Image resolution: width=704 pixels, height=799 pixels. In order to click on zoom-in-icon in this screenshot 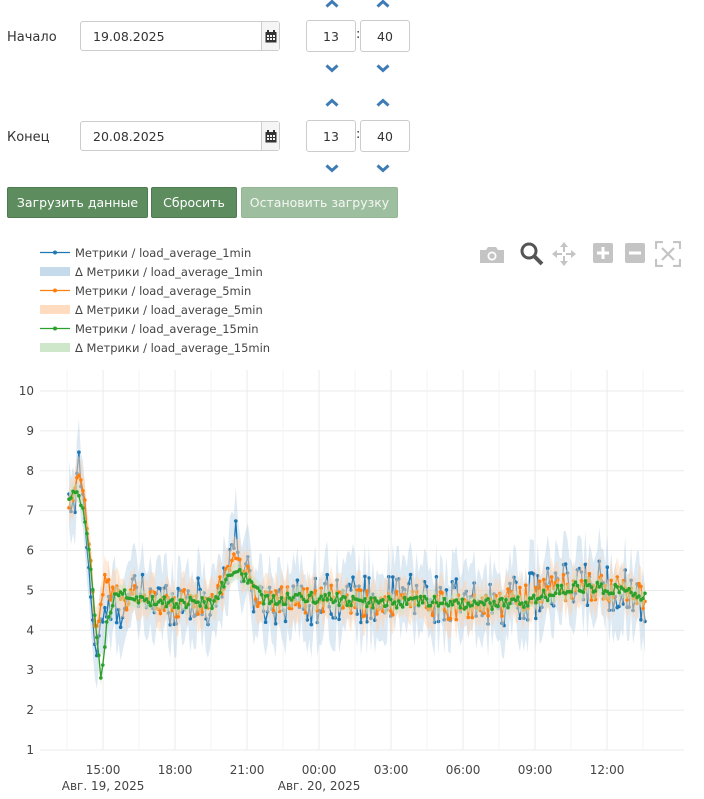, I will do `click(603, 253)`.